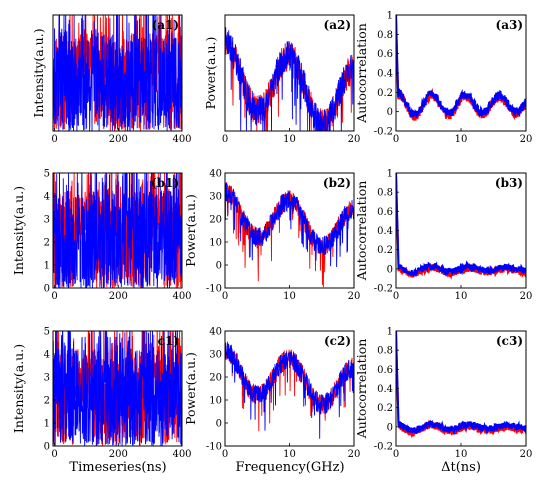  I want to click on panel-label-b3: (b3), so click(509, 183).